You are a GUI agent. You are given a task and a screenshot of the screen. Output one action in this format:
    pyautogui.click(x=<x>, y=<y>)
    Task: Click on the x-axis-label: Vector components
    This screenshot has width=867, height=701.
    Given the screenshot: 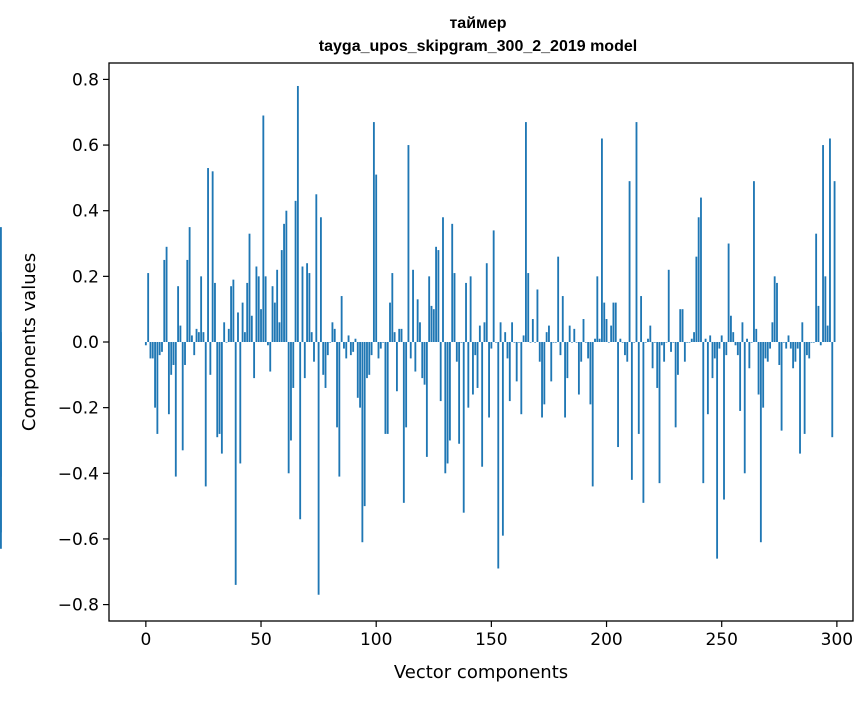 What is the action you would take?
    pyautogui.click(x=481, y=672)
    